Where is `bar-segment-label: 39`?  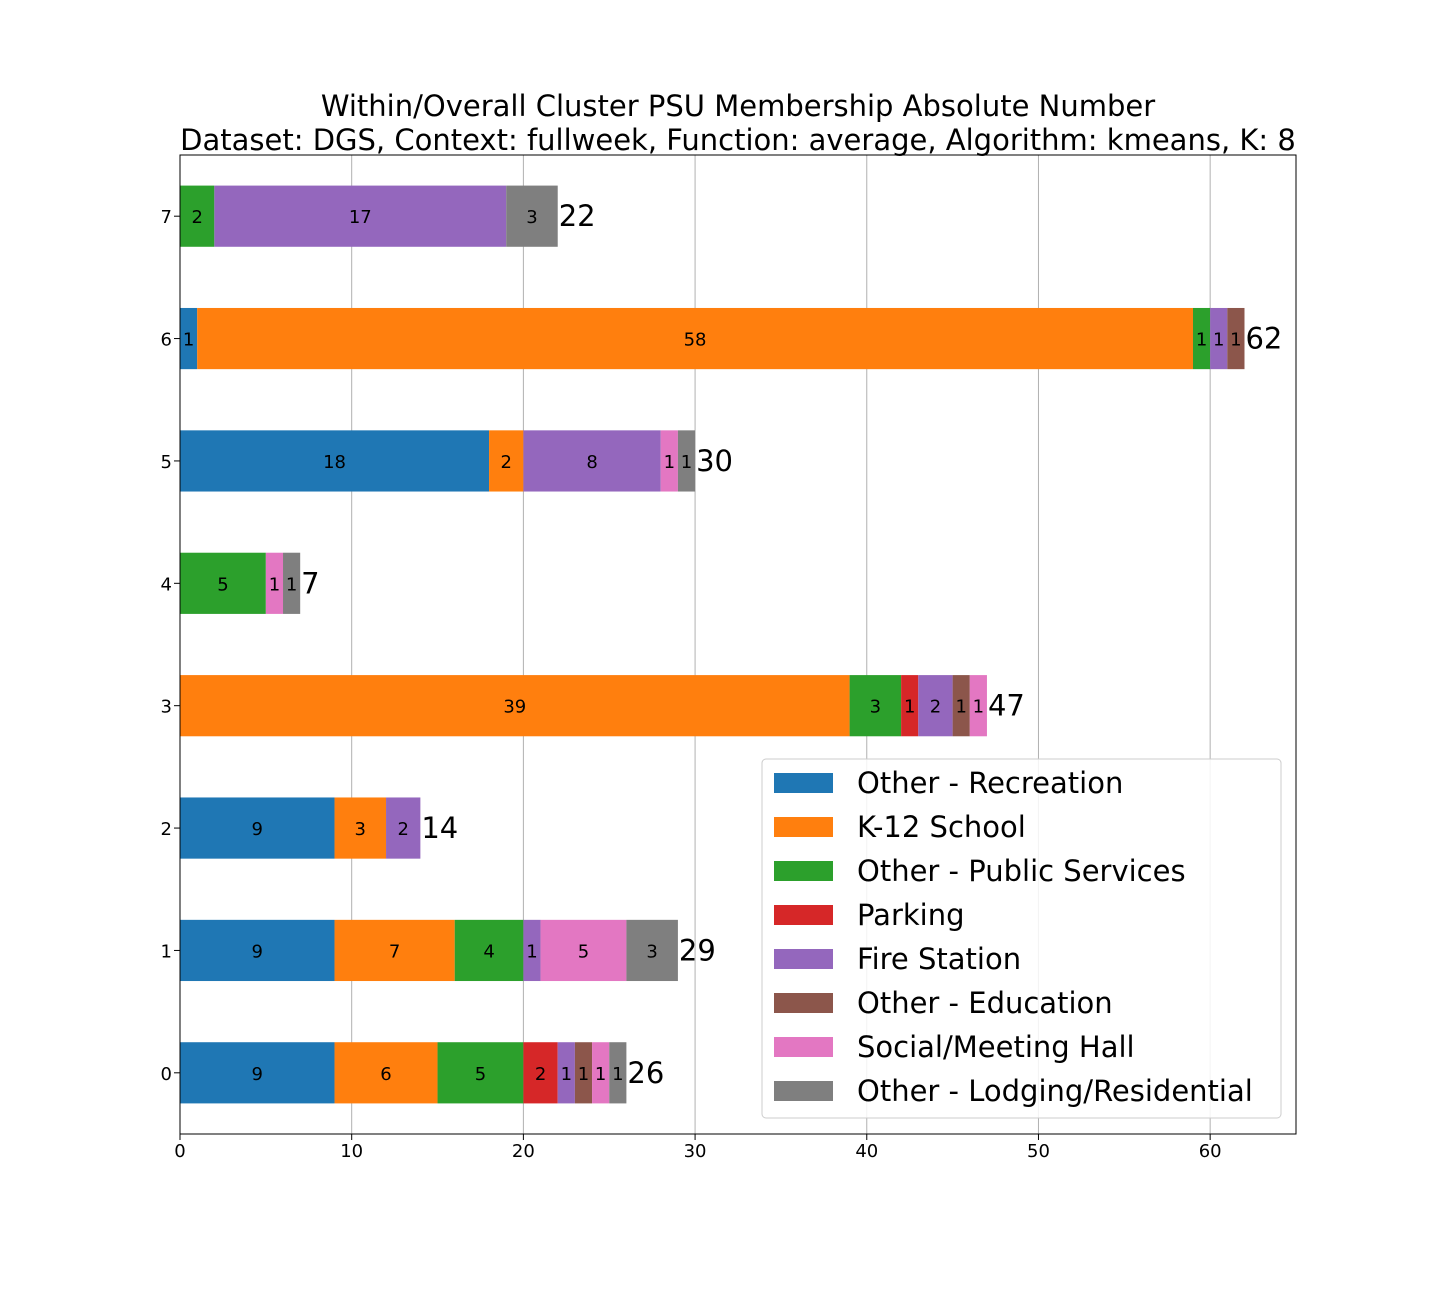
bar-segment-label: 39 is located at coordinates (514, 707).